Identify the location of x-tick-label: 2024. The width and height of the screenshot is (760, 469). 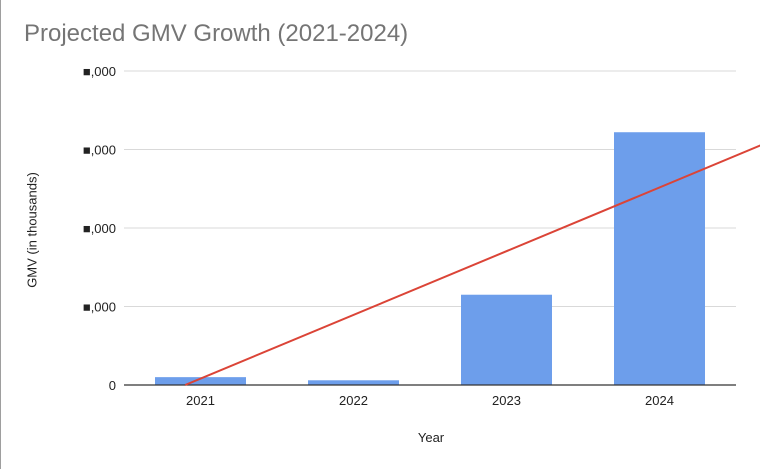
(659, 400).